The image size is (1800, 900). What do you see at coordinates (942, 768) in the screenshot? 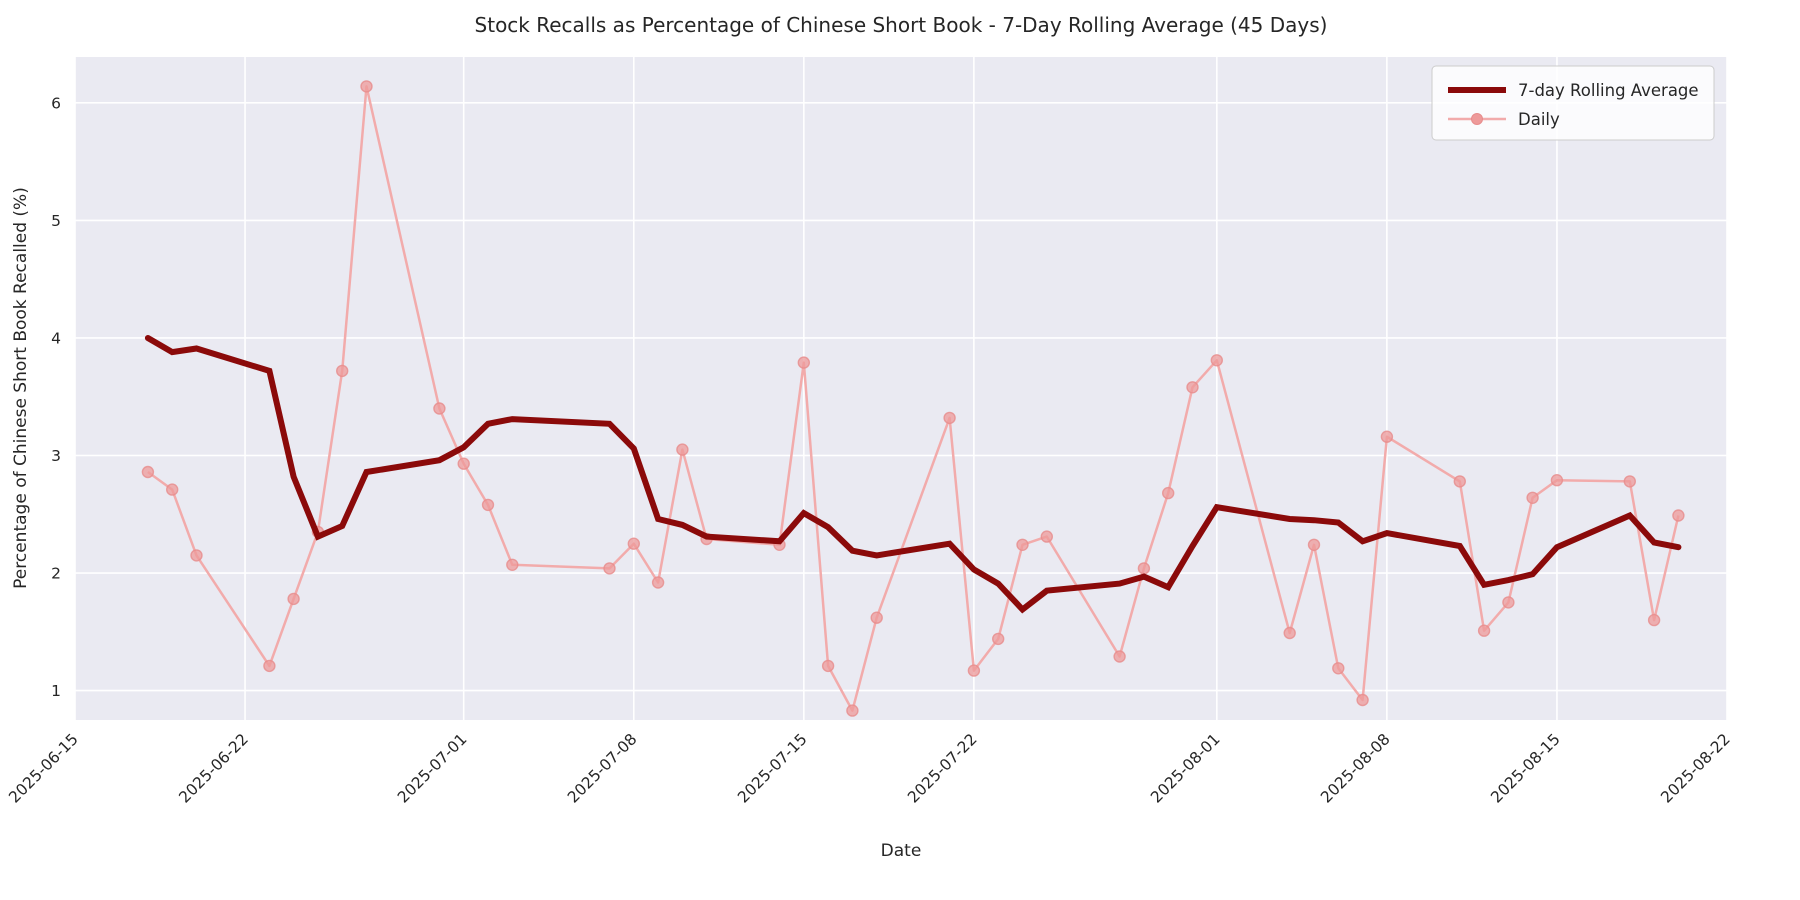
I see `x-tick-label: 2025-07-22` at bounding box center [942, 768].